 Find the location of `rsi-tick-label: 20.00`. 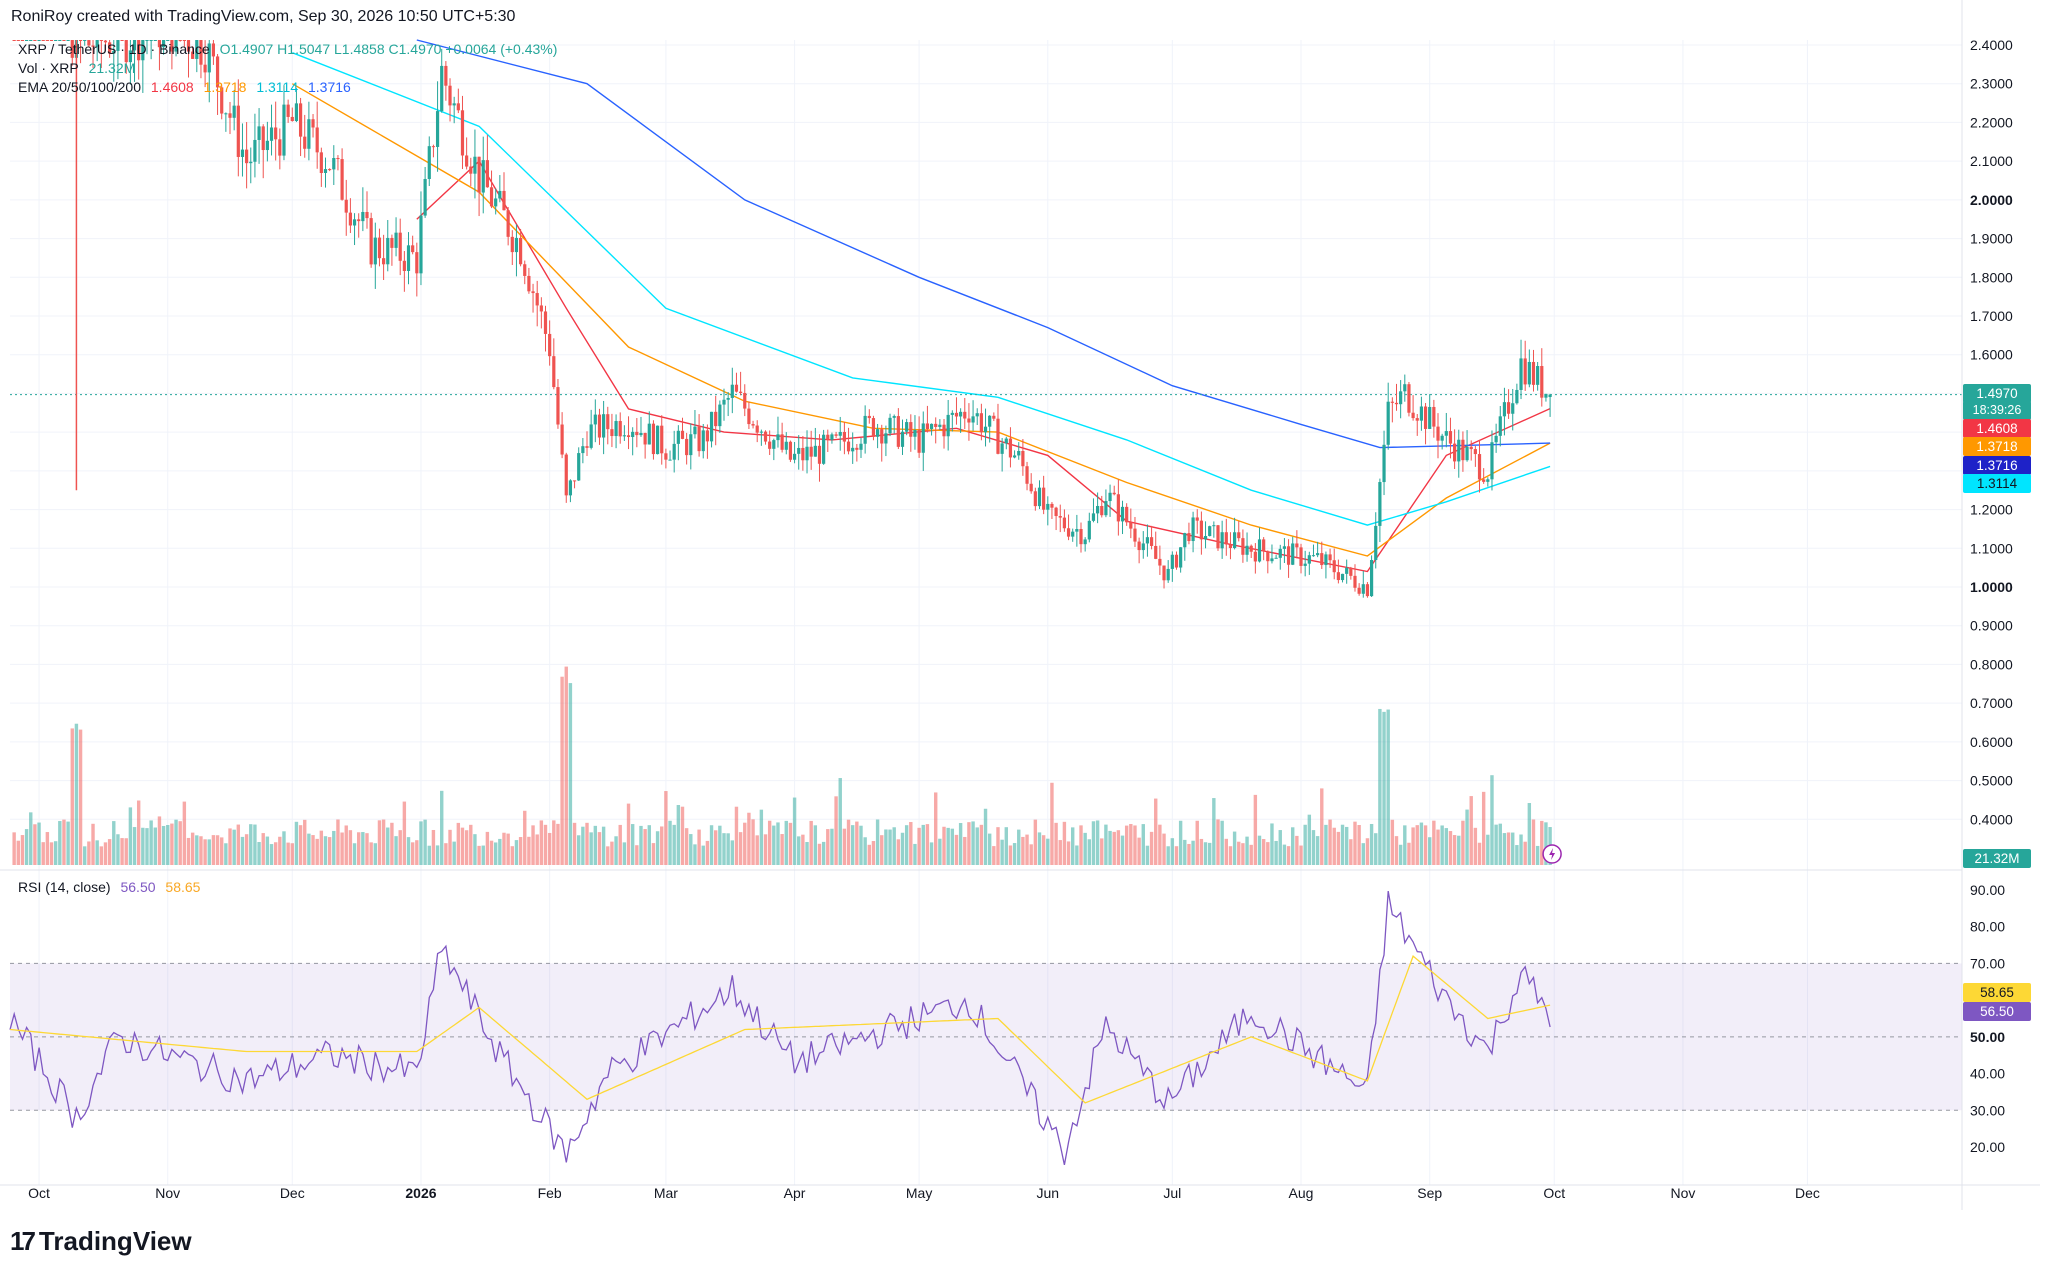

rsi-tick-label: 20.00 is located at coordinates (1987, 1147).